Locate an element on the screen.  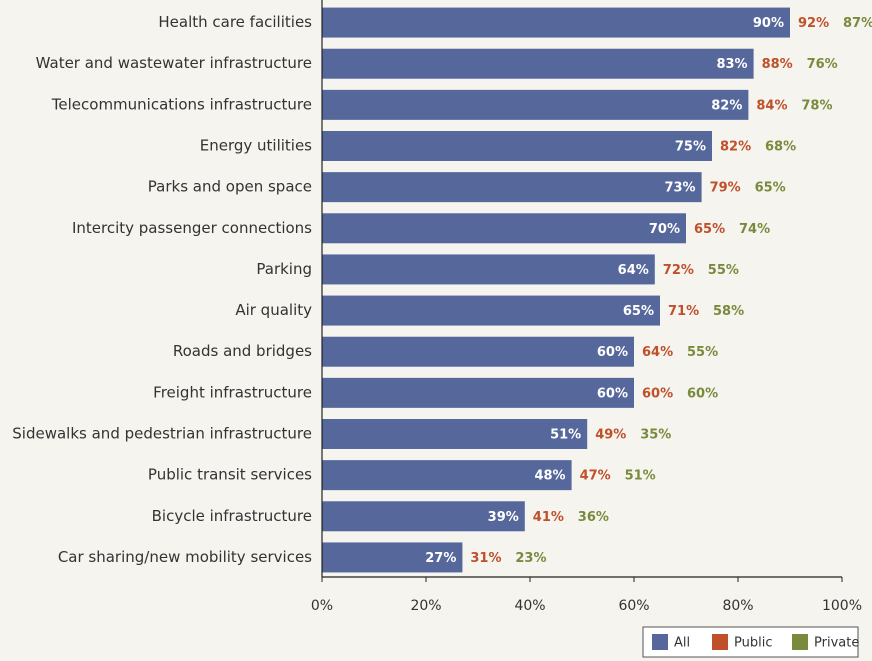
category-label: Freight infrastructure is located at coordinates (232, 392).